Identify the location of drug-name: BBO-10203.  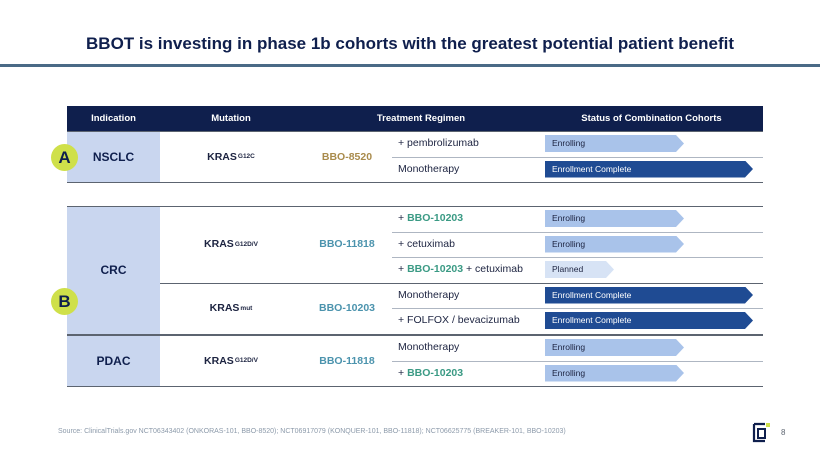
(347, 308).